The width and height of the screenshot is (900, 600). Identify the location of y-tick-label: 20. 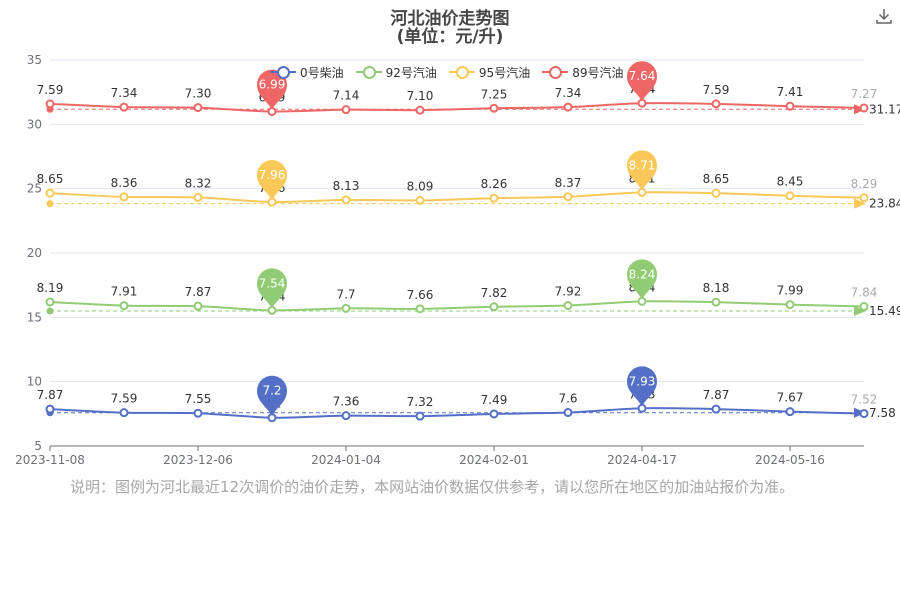
(34, 253).